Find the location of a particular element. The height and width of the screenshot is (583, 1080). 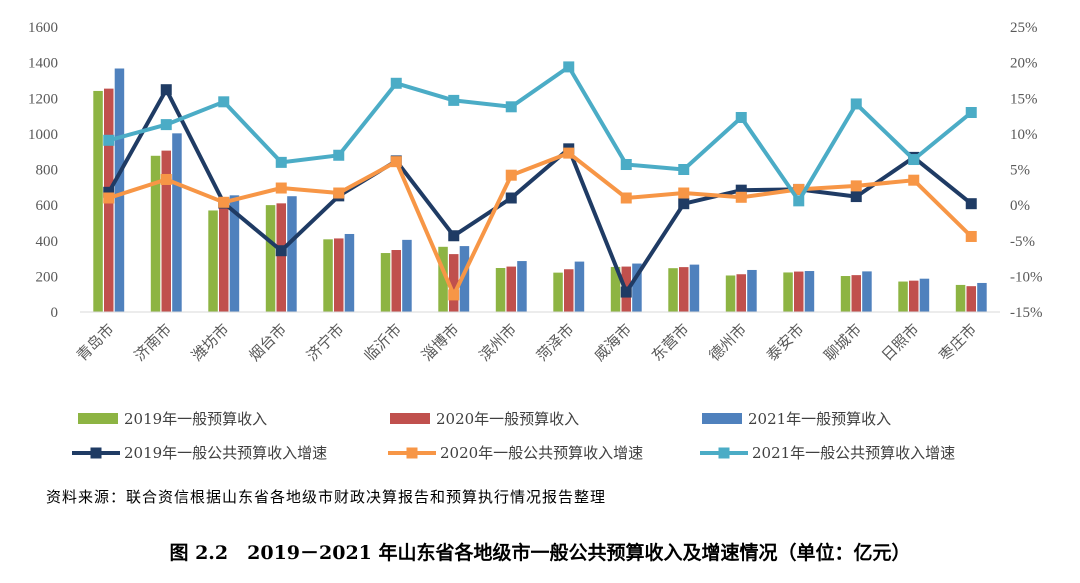

y-left-tick-label: 400 is located at coordinates (47, 242).